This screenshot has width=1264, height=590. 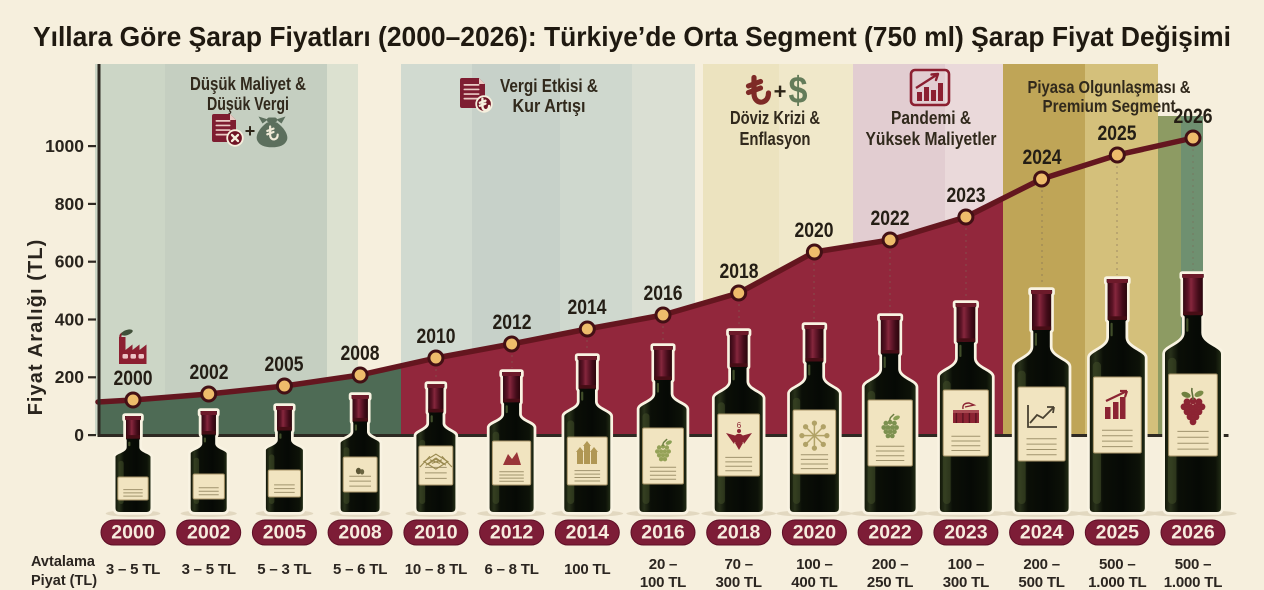 What do you see at coordinates (511, 569) in the screenshot?
I see `svg-text: 6 – 8 TL` at bounding box center [511, 569].